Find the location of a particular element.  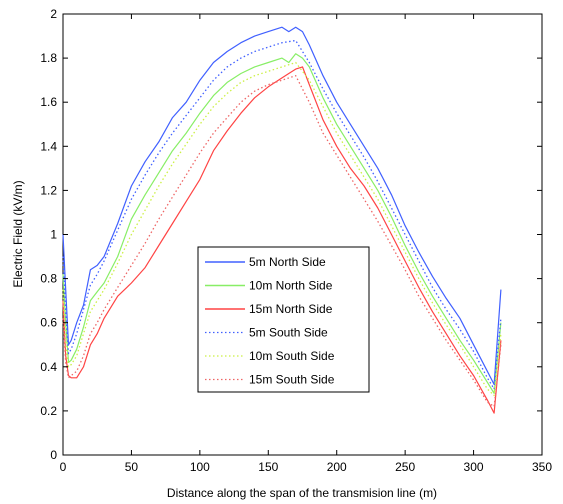

y-tick-label: 0.6 is located at coordinates (48, 323).